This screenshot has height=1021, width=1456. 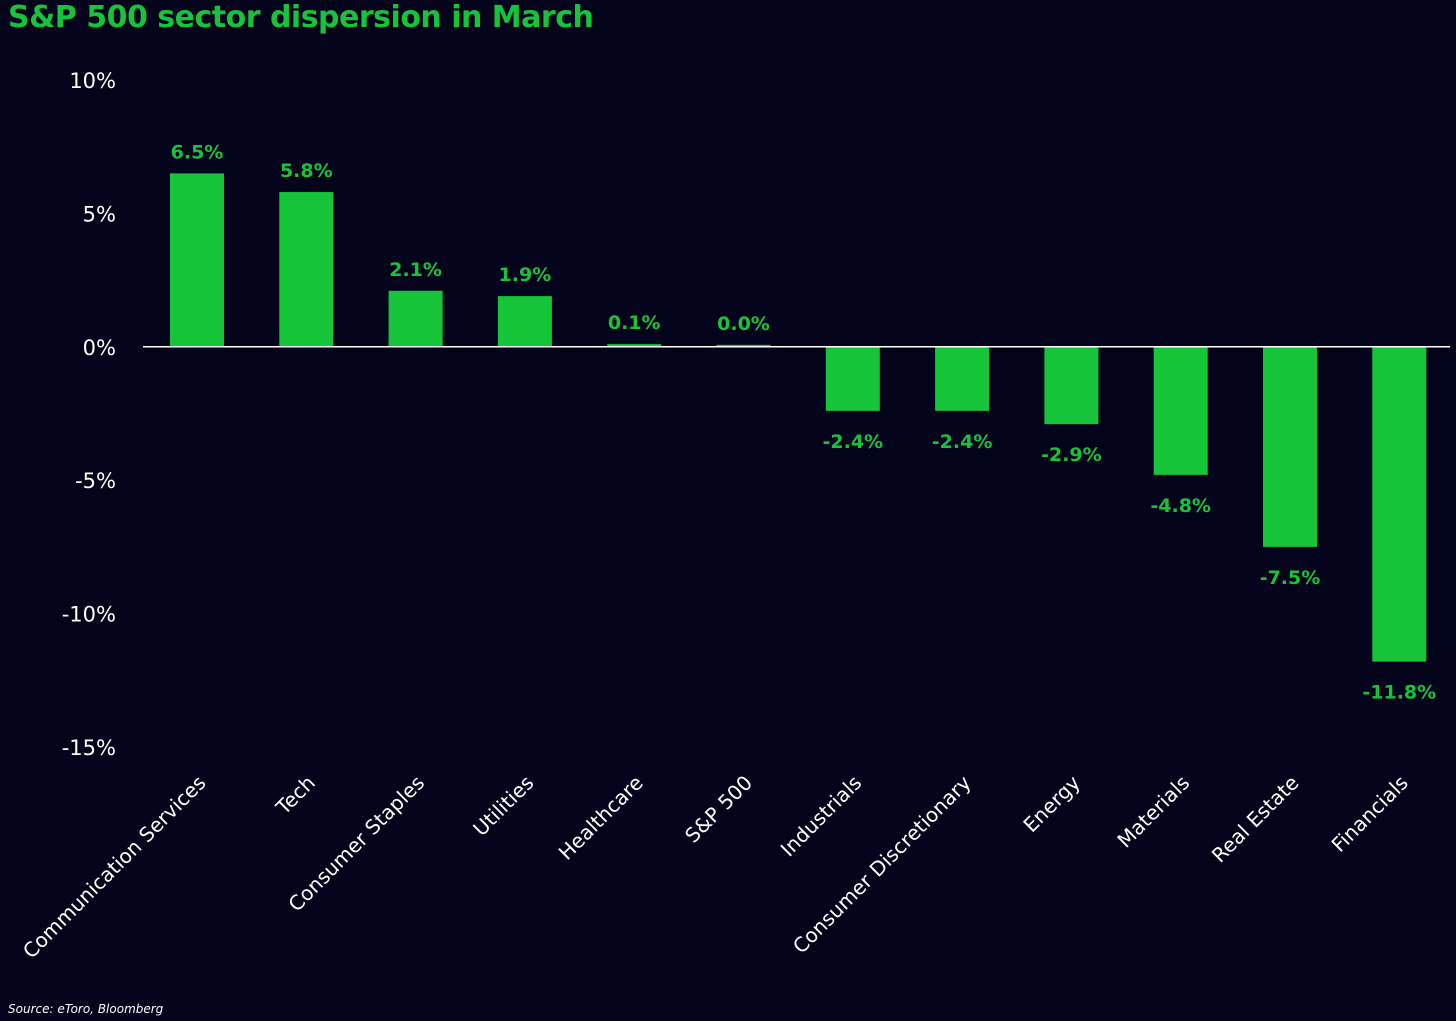 What do you see at coordinates (1370, 814) in the screenshot?
I see `category-label: Financials` at bounding box center [1370, 814].